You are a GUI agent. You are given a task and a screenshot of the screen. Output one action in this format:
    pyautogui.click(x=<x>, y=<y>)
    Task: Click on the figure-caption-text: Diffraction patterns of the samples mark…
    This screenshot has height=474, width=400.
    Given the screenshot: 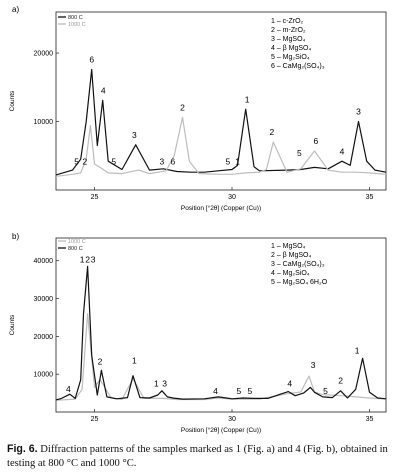 What is the action you would take?
    pyautogui.click(x=197, y=456)
    